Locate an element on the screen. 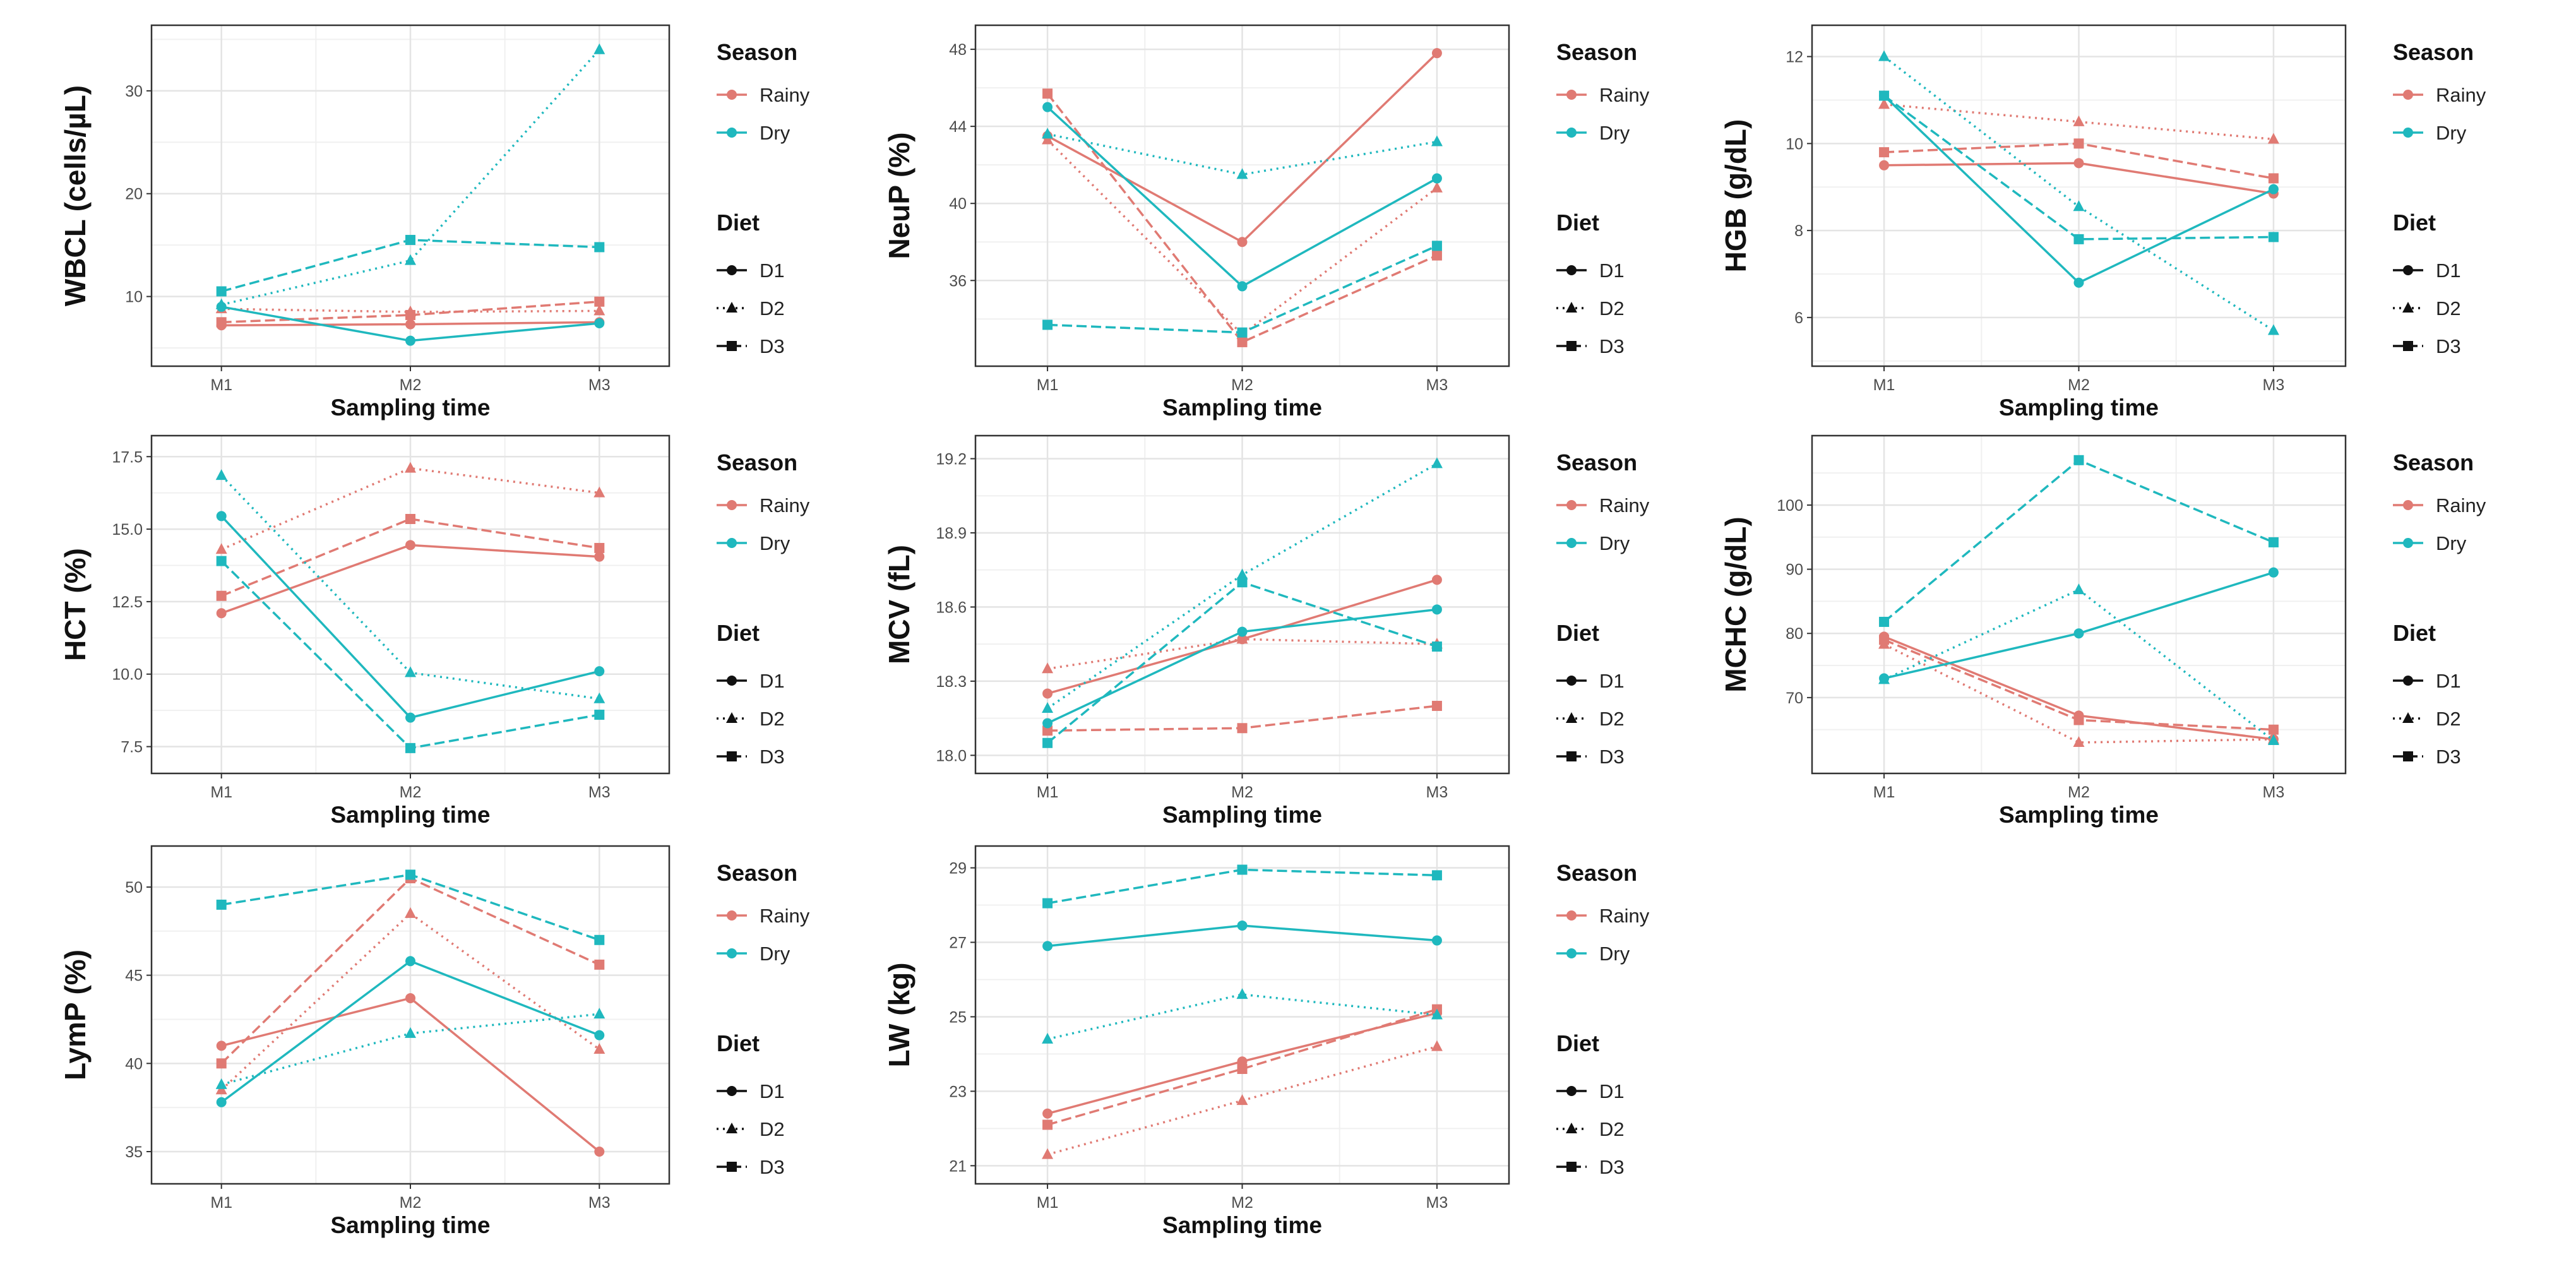  y-tick-label: 18.9 is located at coordinates (951, 533).